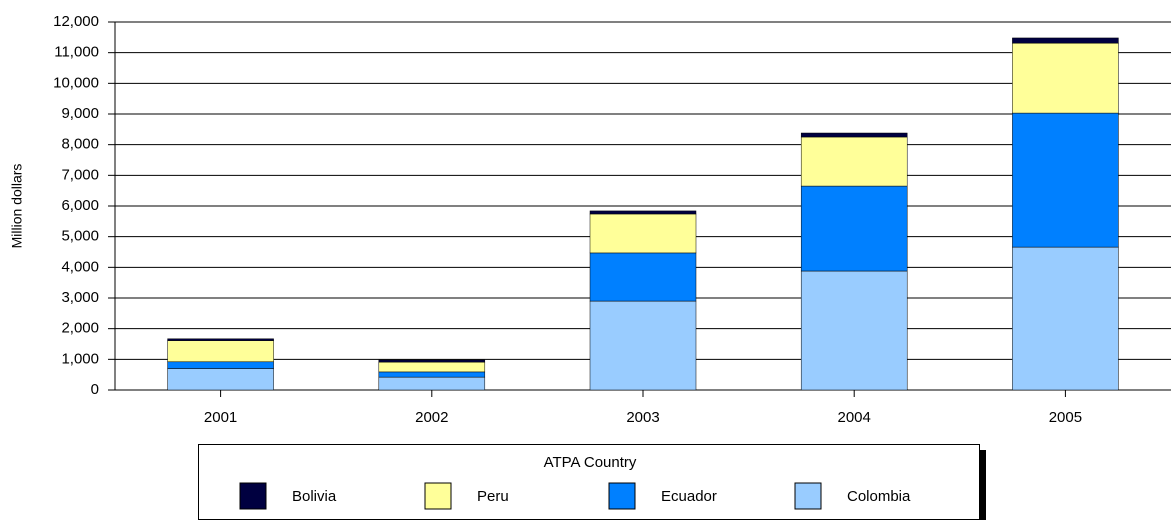 The width and height of the screenshot is (1171, 521). What do you see at coordinates (220, 417) in the screenshot?
I see `x-tick-label: 2001` at bounding box center [220, 417].